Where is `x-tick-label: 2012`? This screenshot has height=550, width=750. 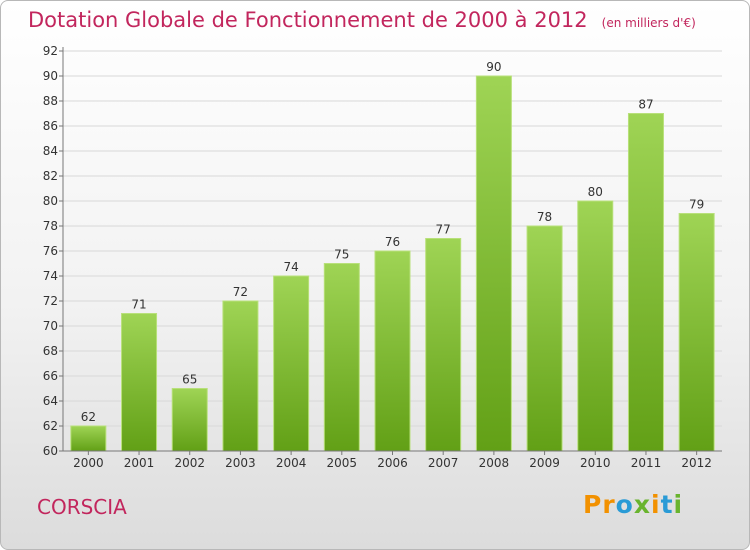
x-tick-label: 2012 is located at coordinates (696, 463).